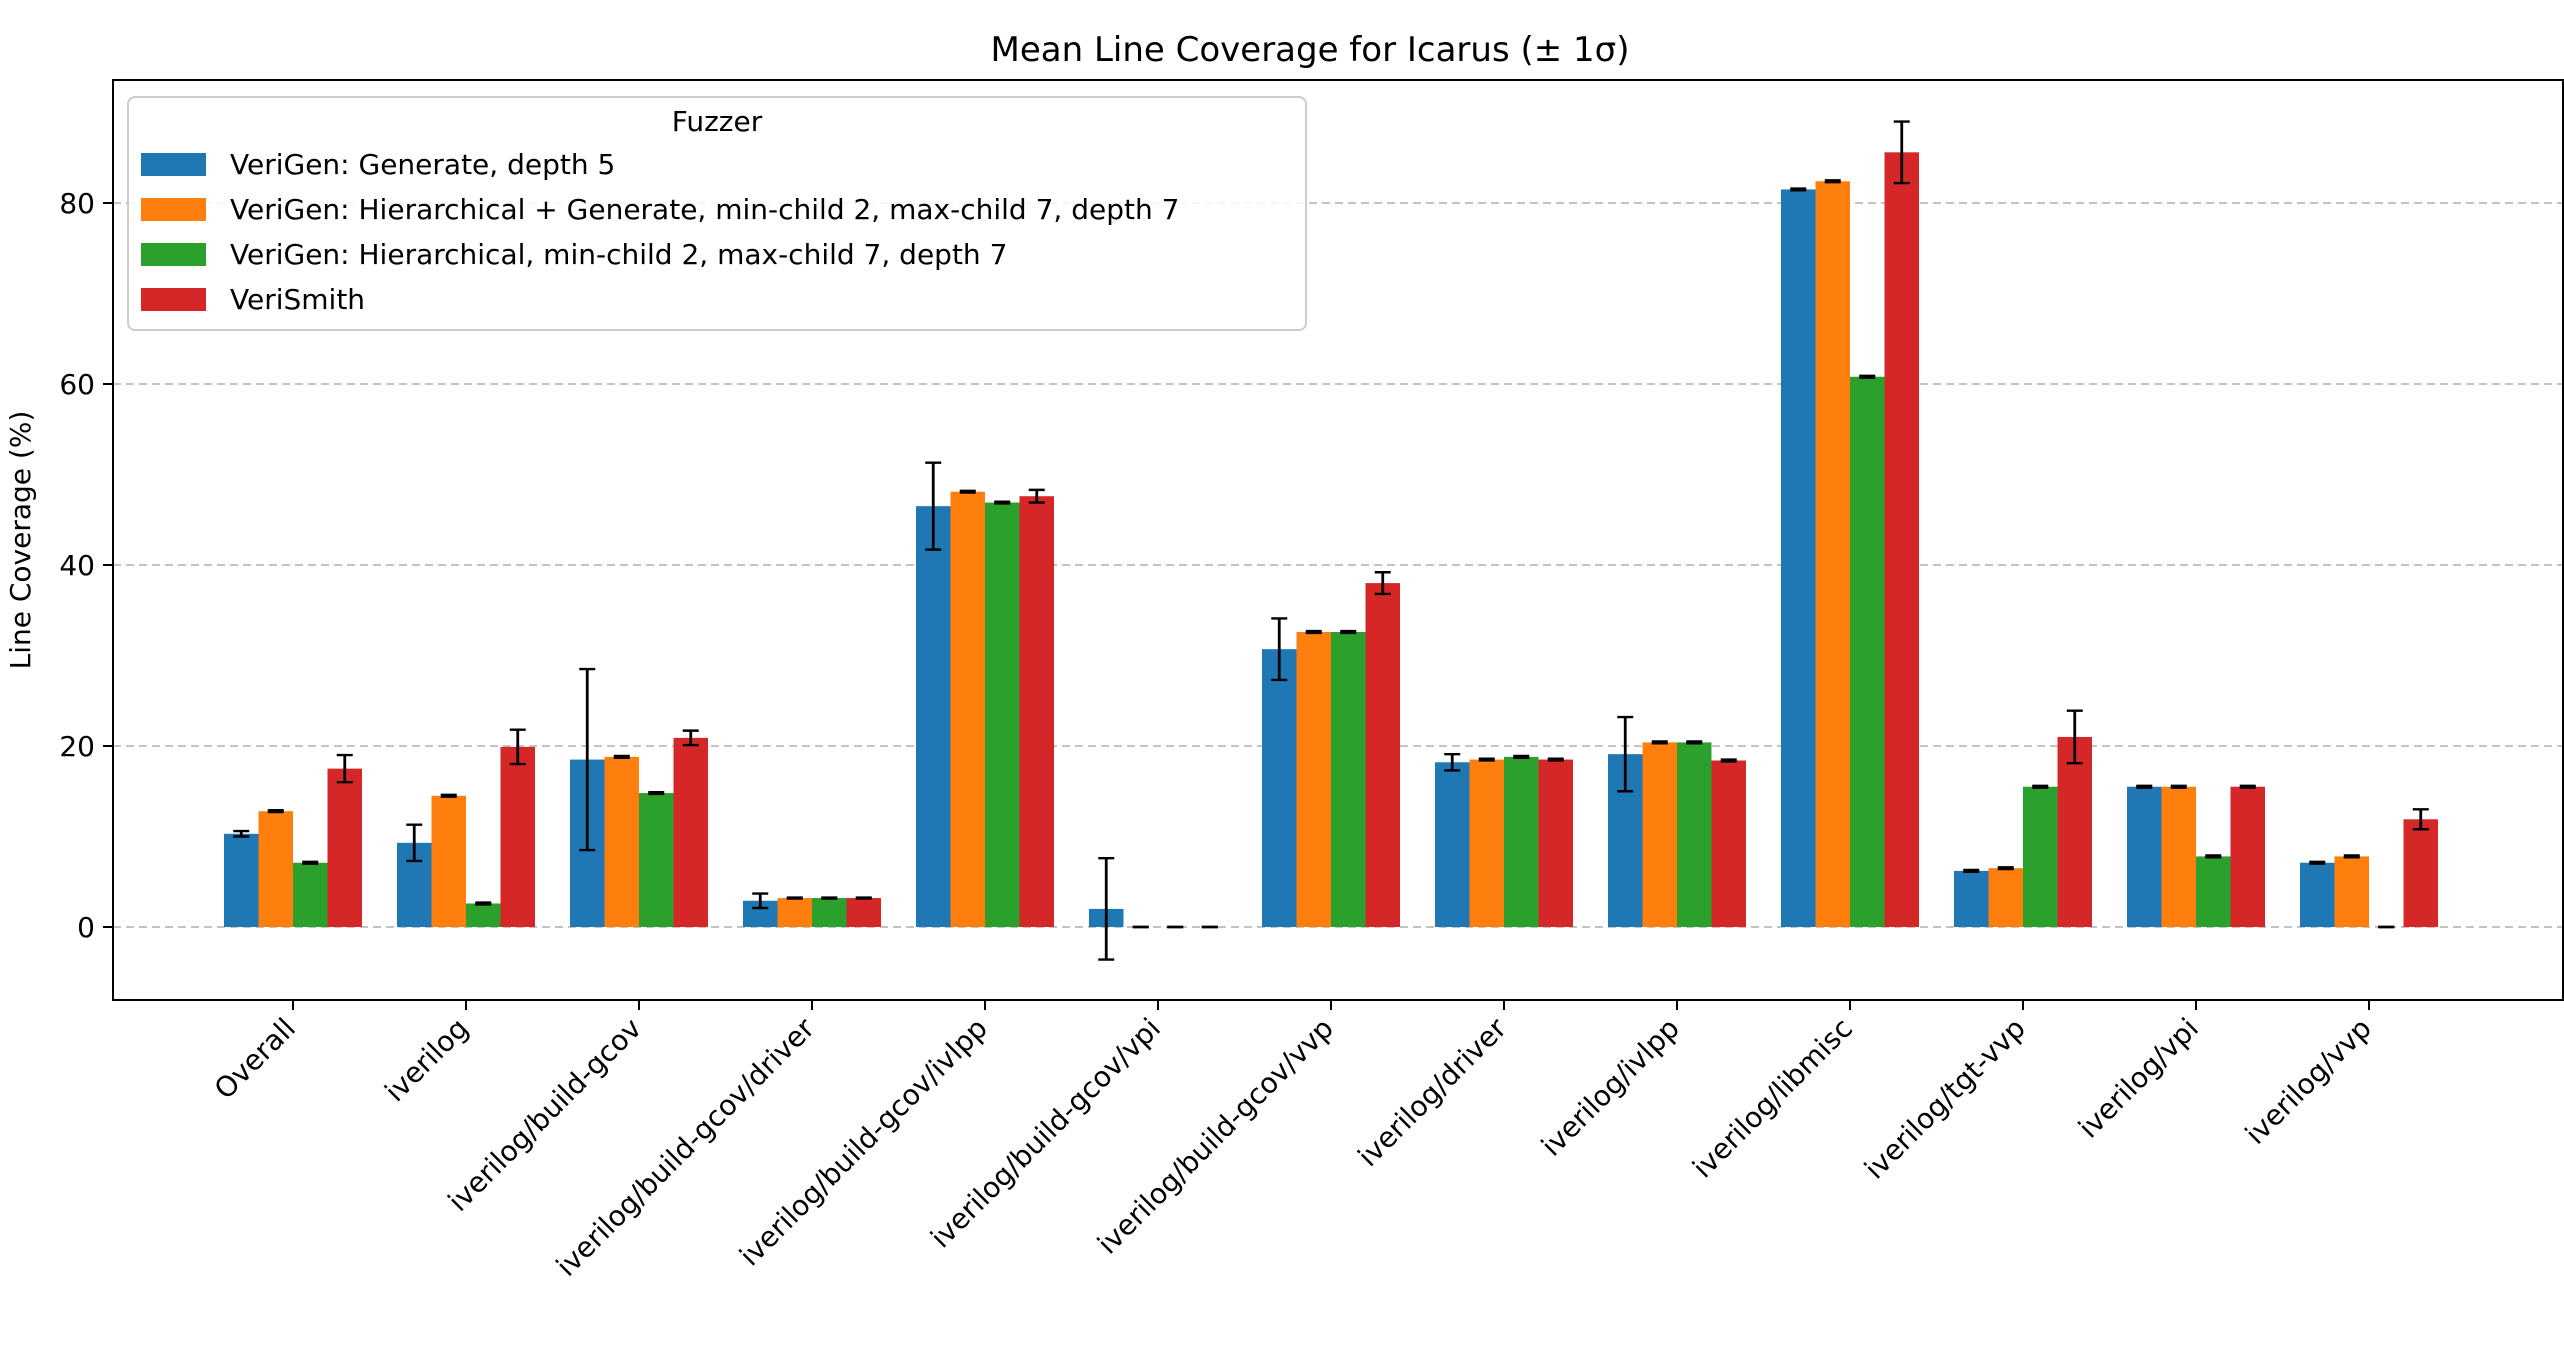  I want to click on y-tick-label: 40, so click(77, 565).